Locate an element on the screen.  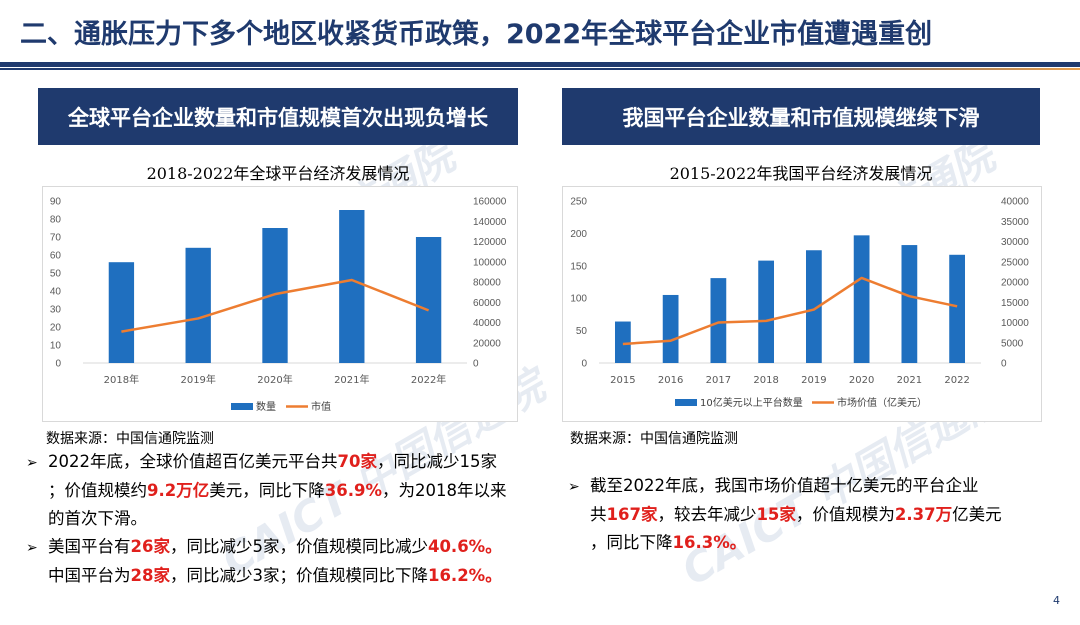
page-title: 二、通胀压力下多个地区收紧货币政策，2022年全球平台企业市值遭遇重创 is located at coordinates (476, 34).